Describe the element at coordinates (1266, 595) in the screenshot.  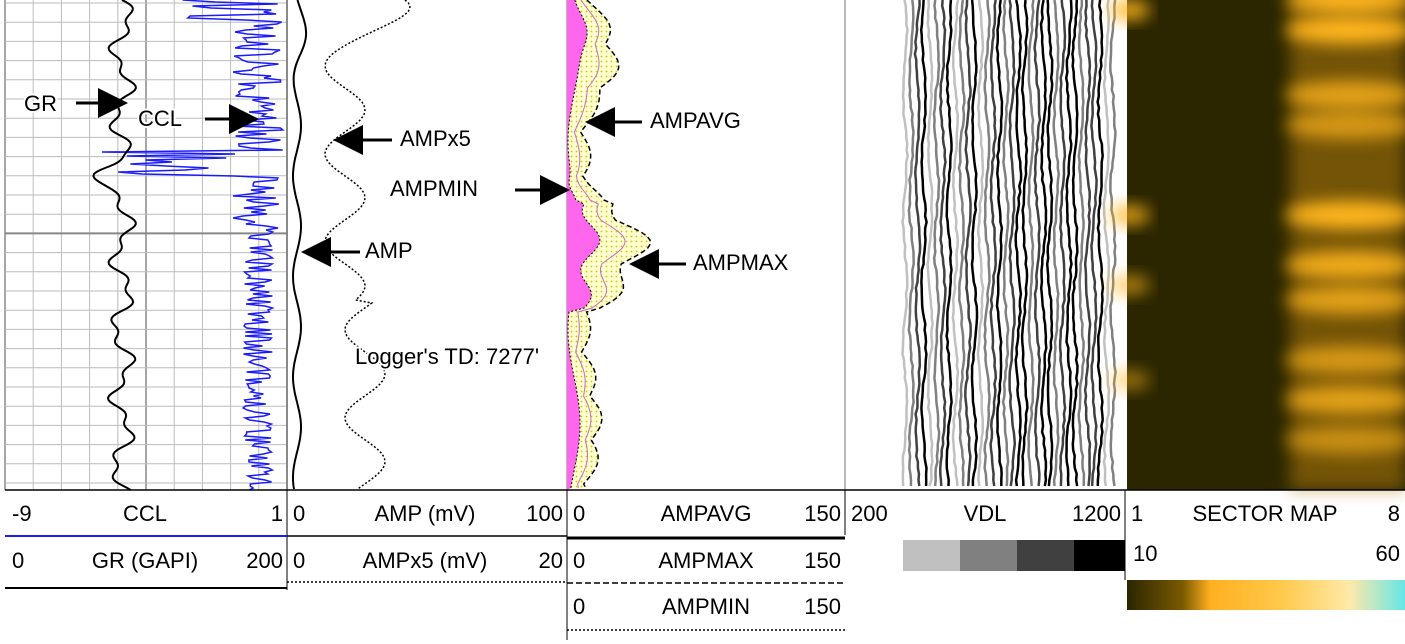
I see `colorbar` at that location.